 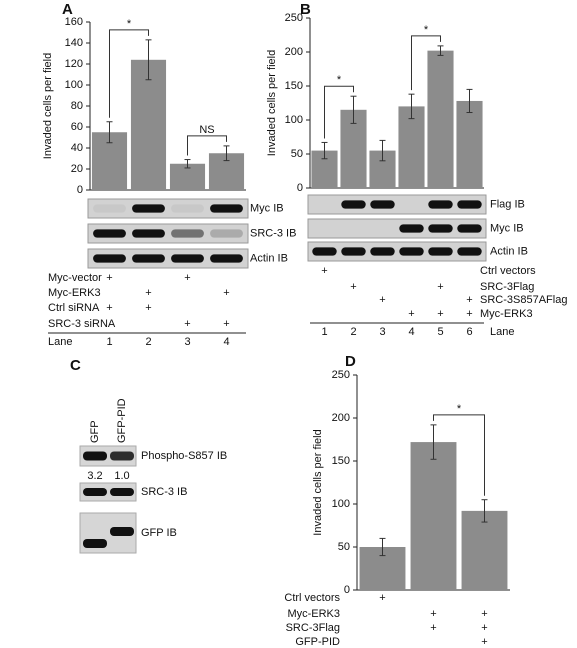 I want to click on significance-label: NS, so click(x=206, y=130).